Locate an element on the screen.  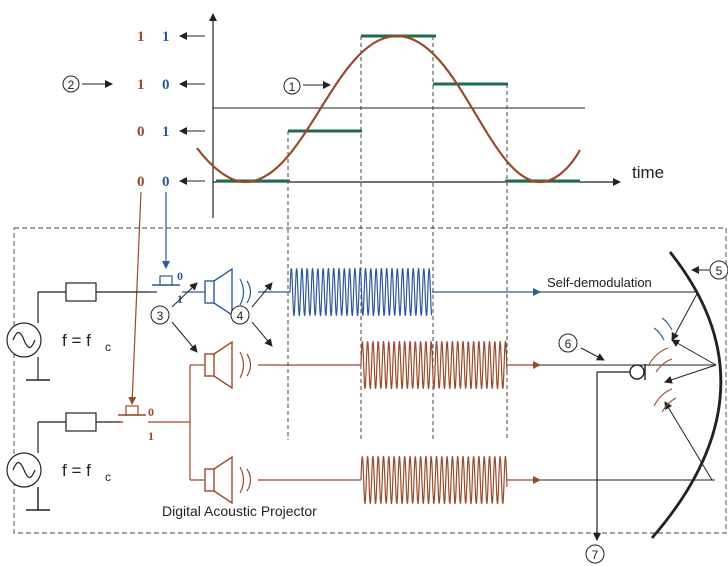
freq-bottom-sub: c is located at coordinates (108, 477).